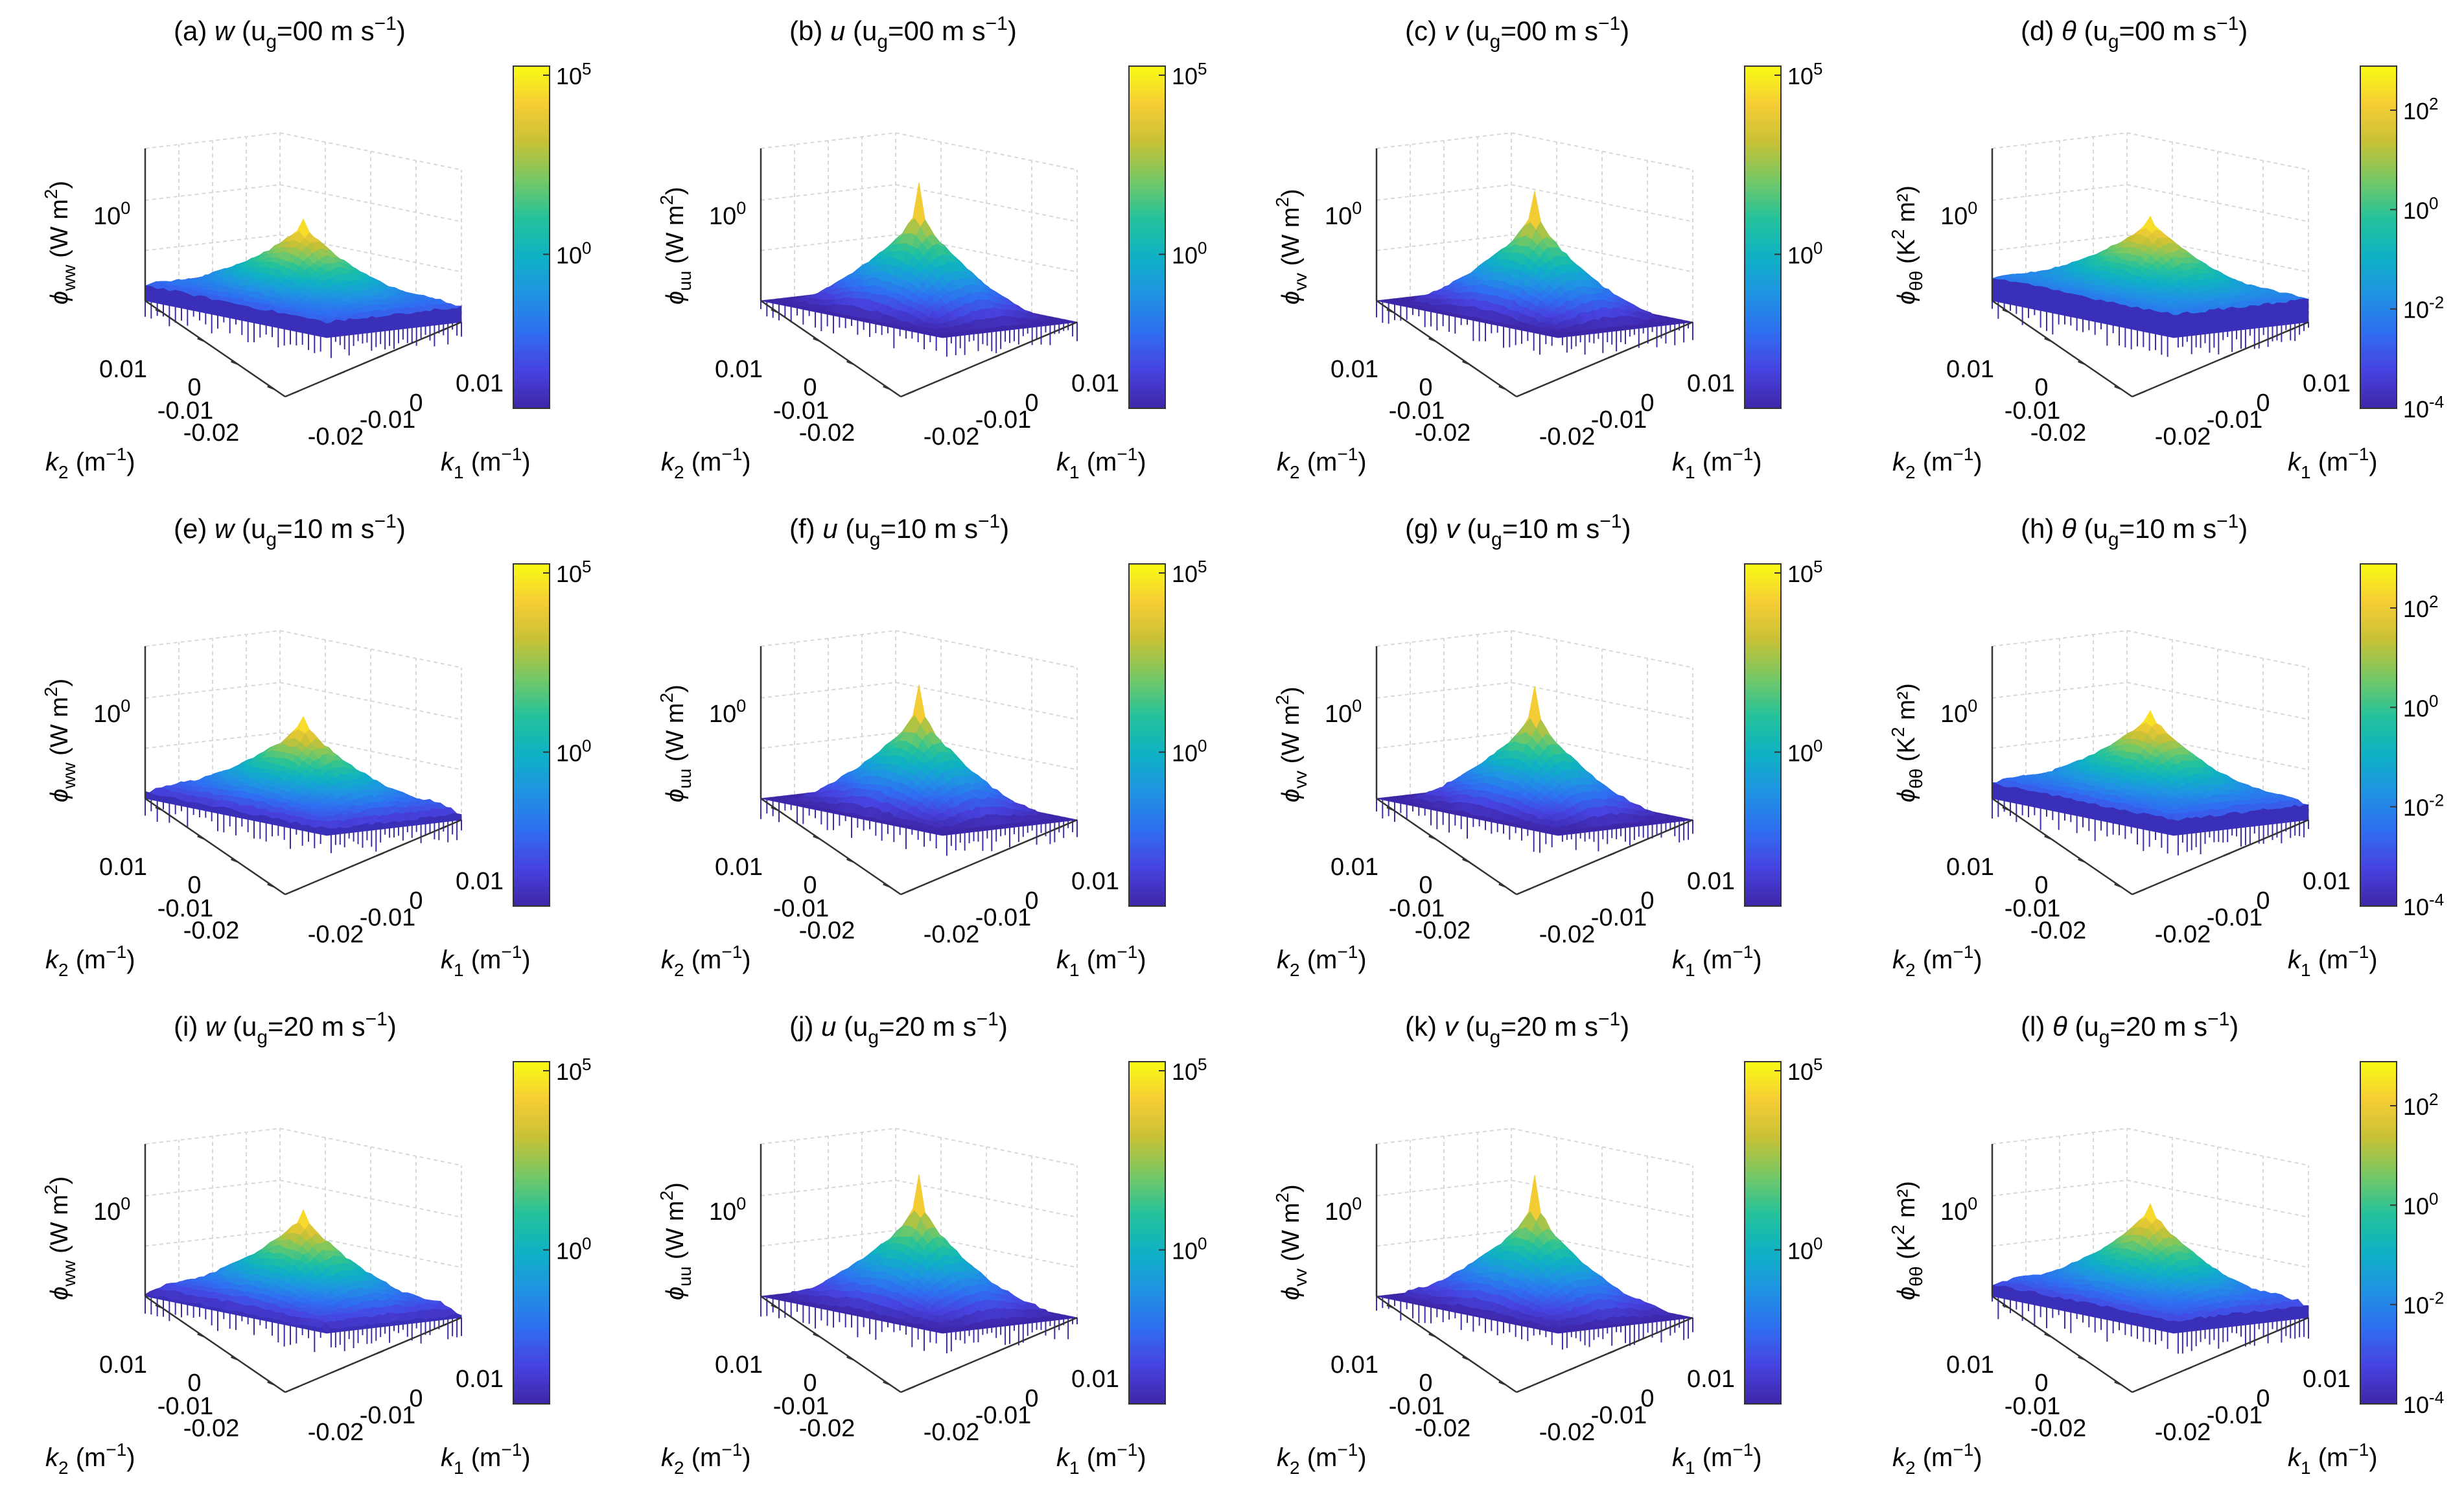 The width and height of the screenshot is (2464, 1505). What do you see at coordinates (827, 433) in the screenshot?
I see `k2-tick-label: -0.02` at bounding box center [827, 433].